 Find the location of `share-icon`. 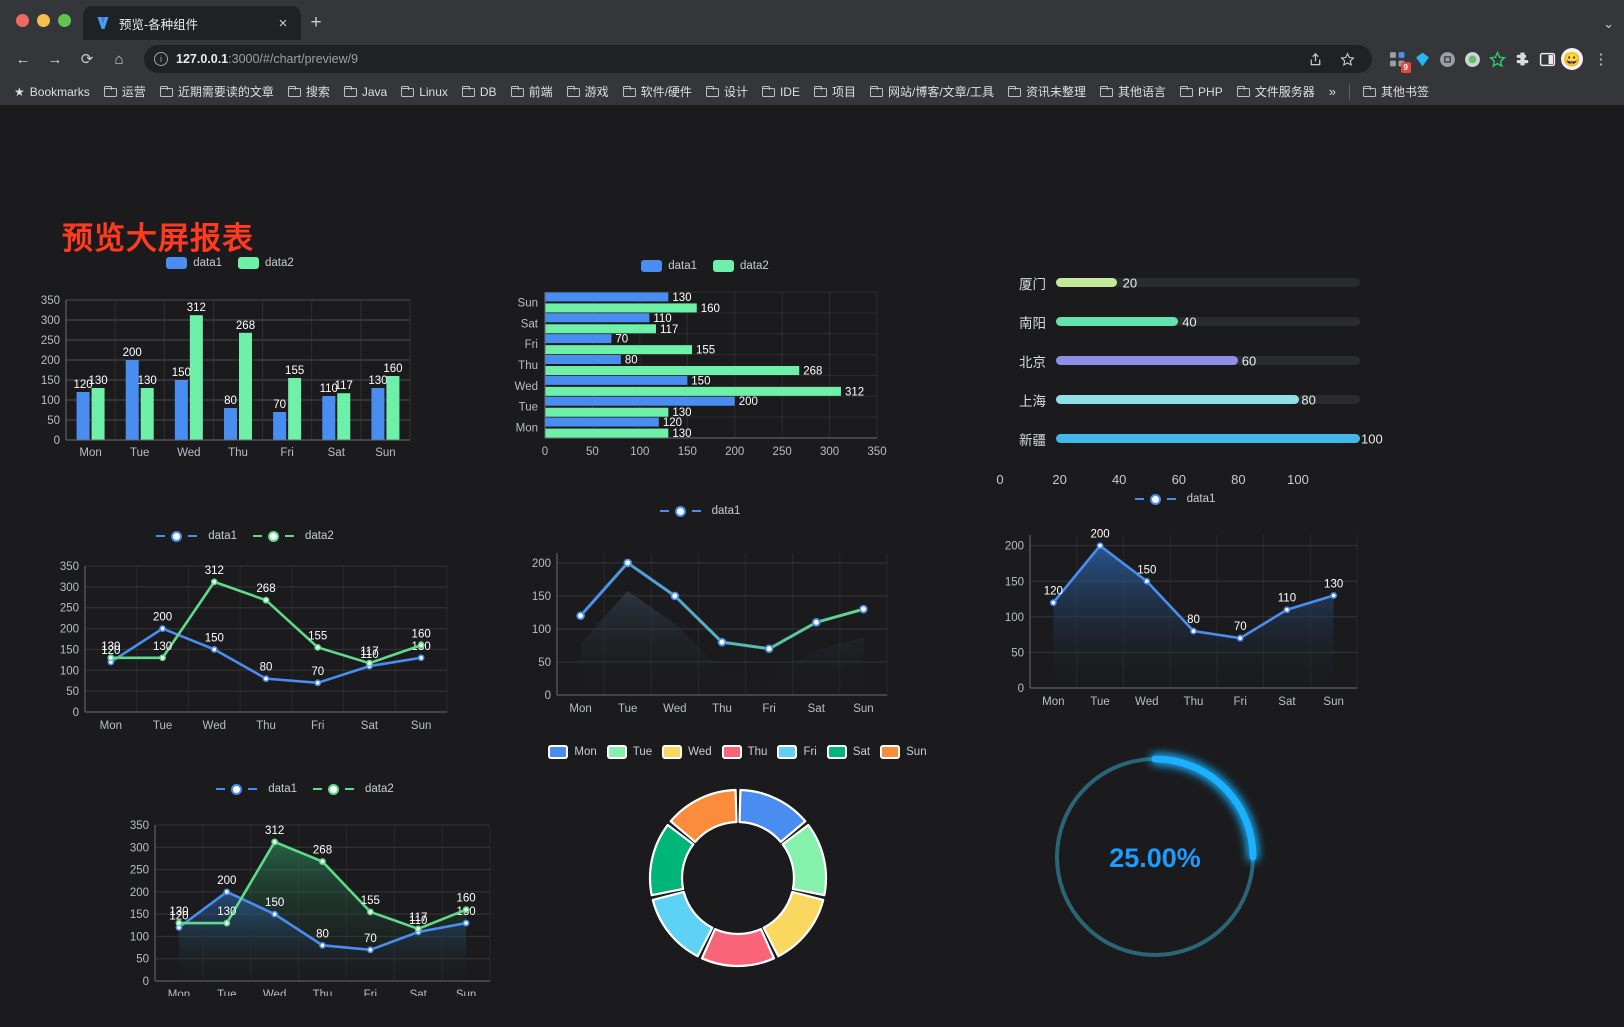

share-icon is located at coordinates (1315, 59).